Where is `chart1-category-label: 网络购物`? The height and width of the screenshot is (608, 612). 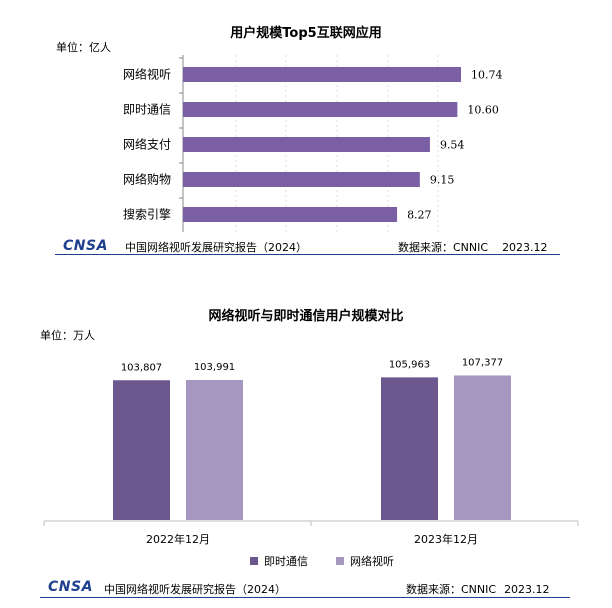
chart1-category-label: 网络购物 is located at coordinates (147, 179).